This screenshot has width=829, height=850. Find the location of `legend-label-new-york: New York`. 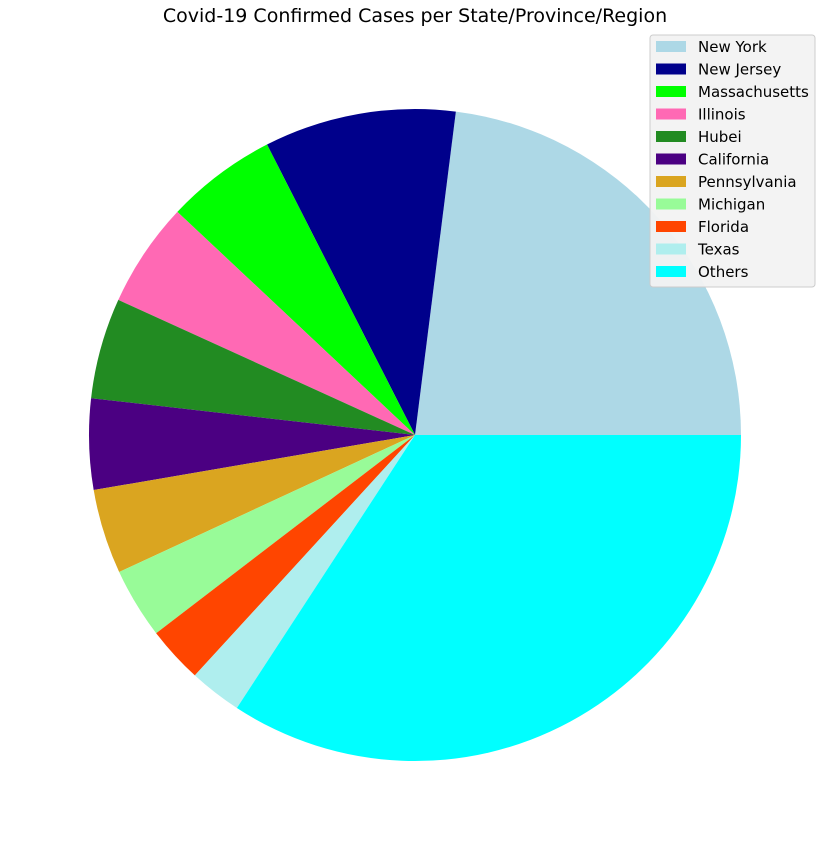

legend-label-new-york: New York is located at coordinates (732, 47).